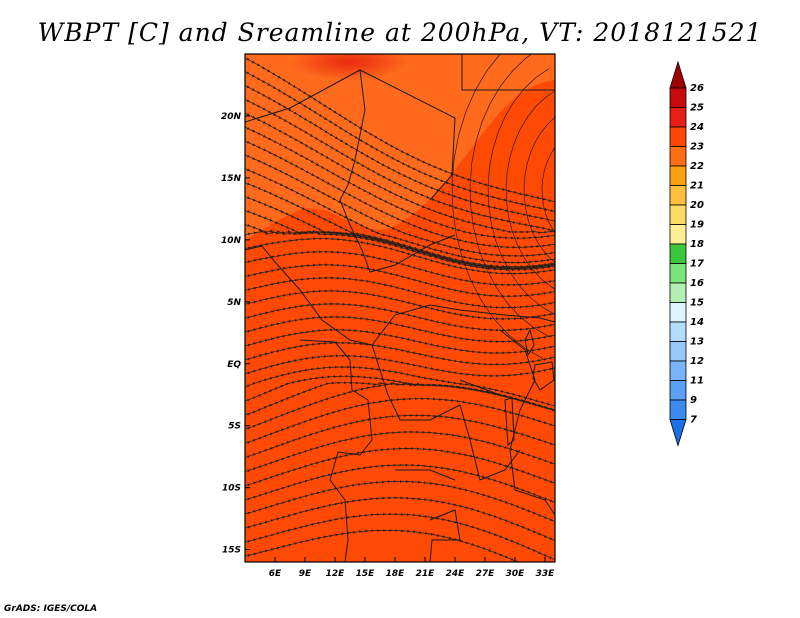  I want to click on colorbar-label: 22, so click(697, 166).